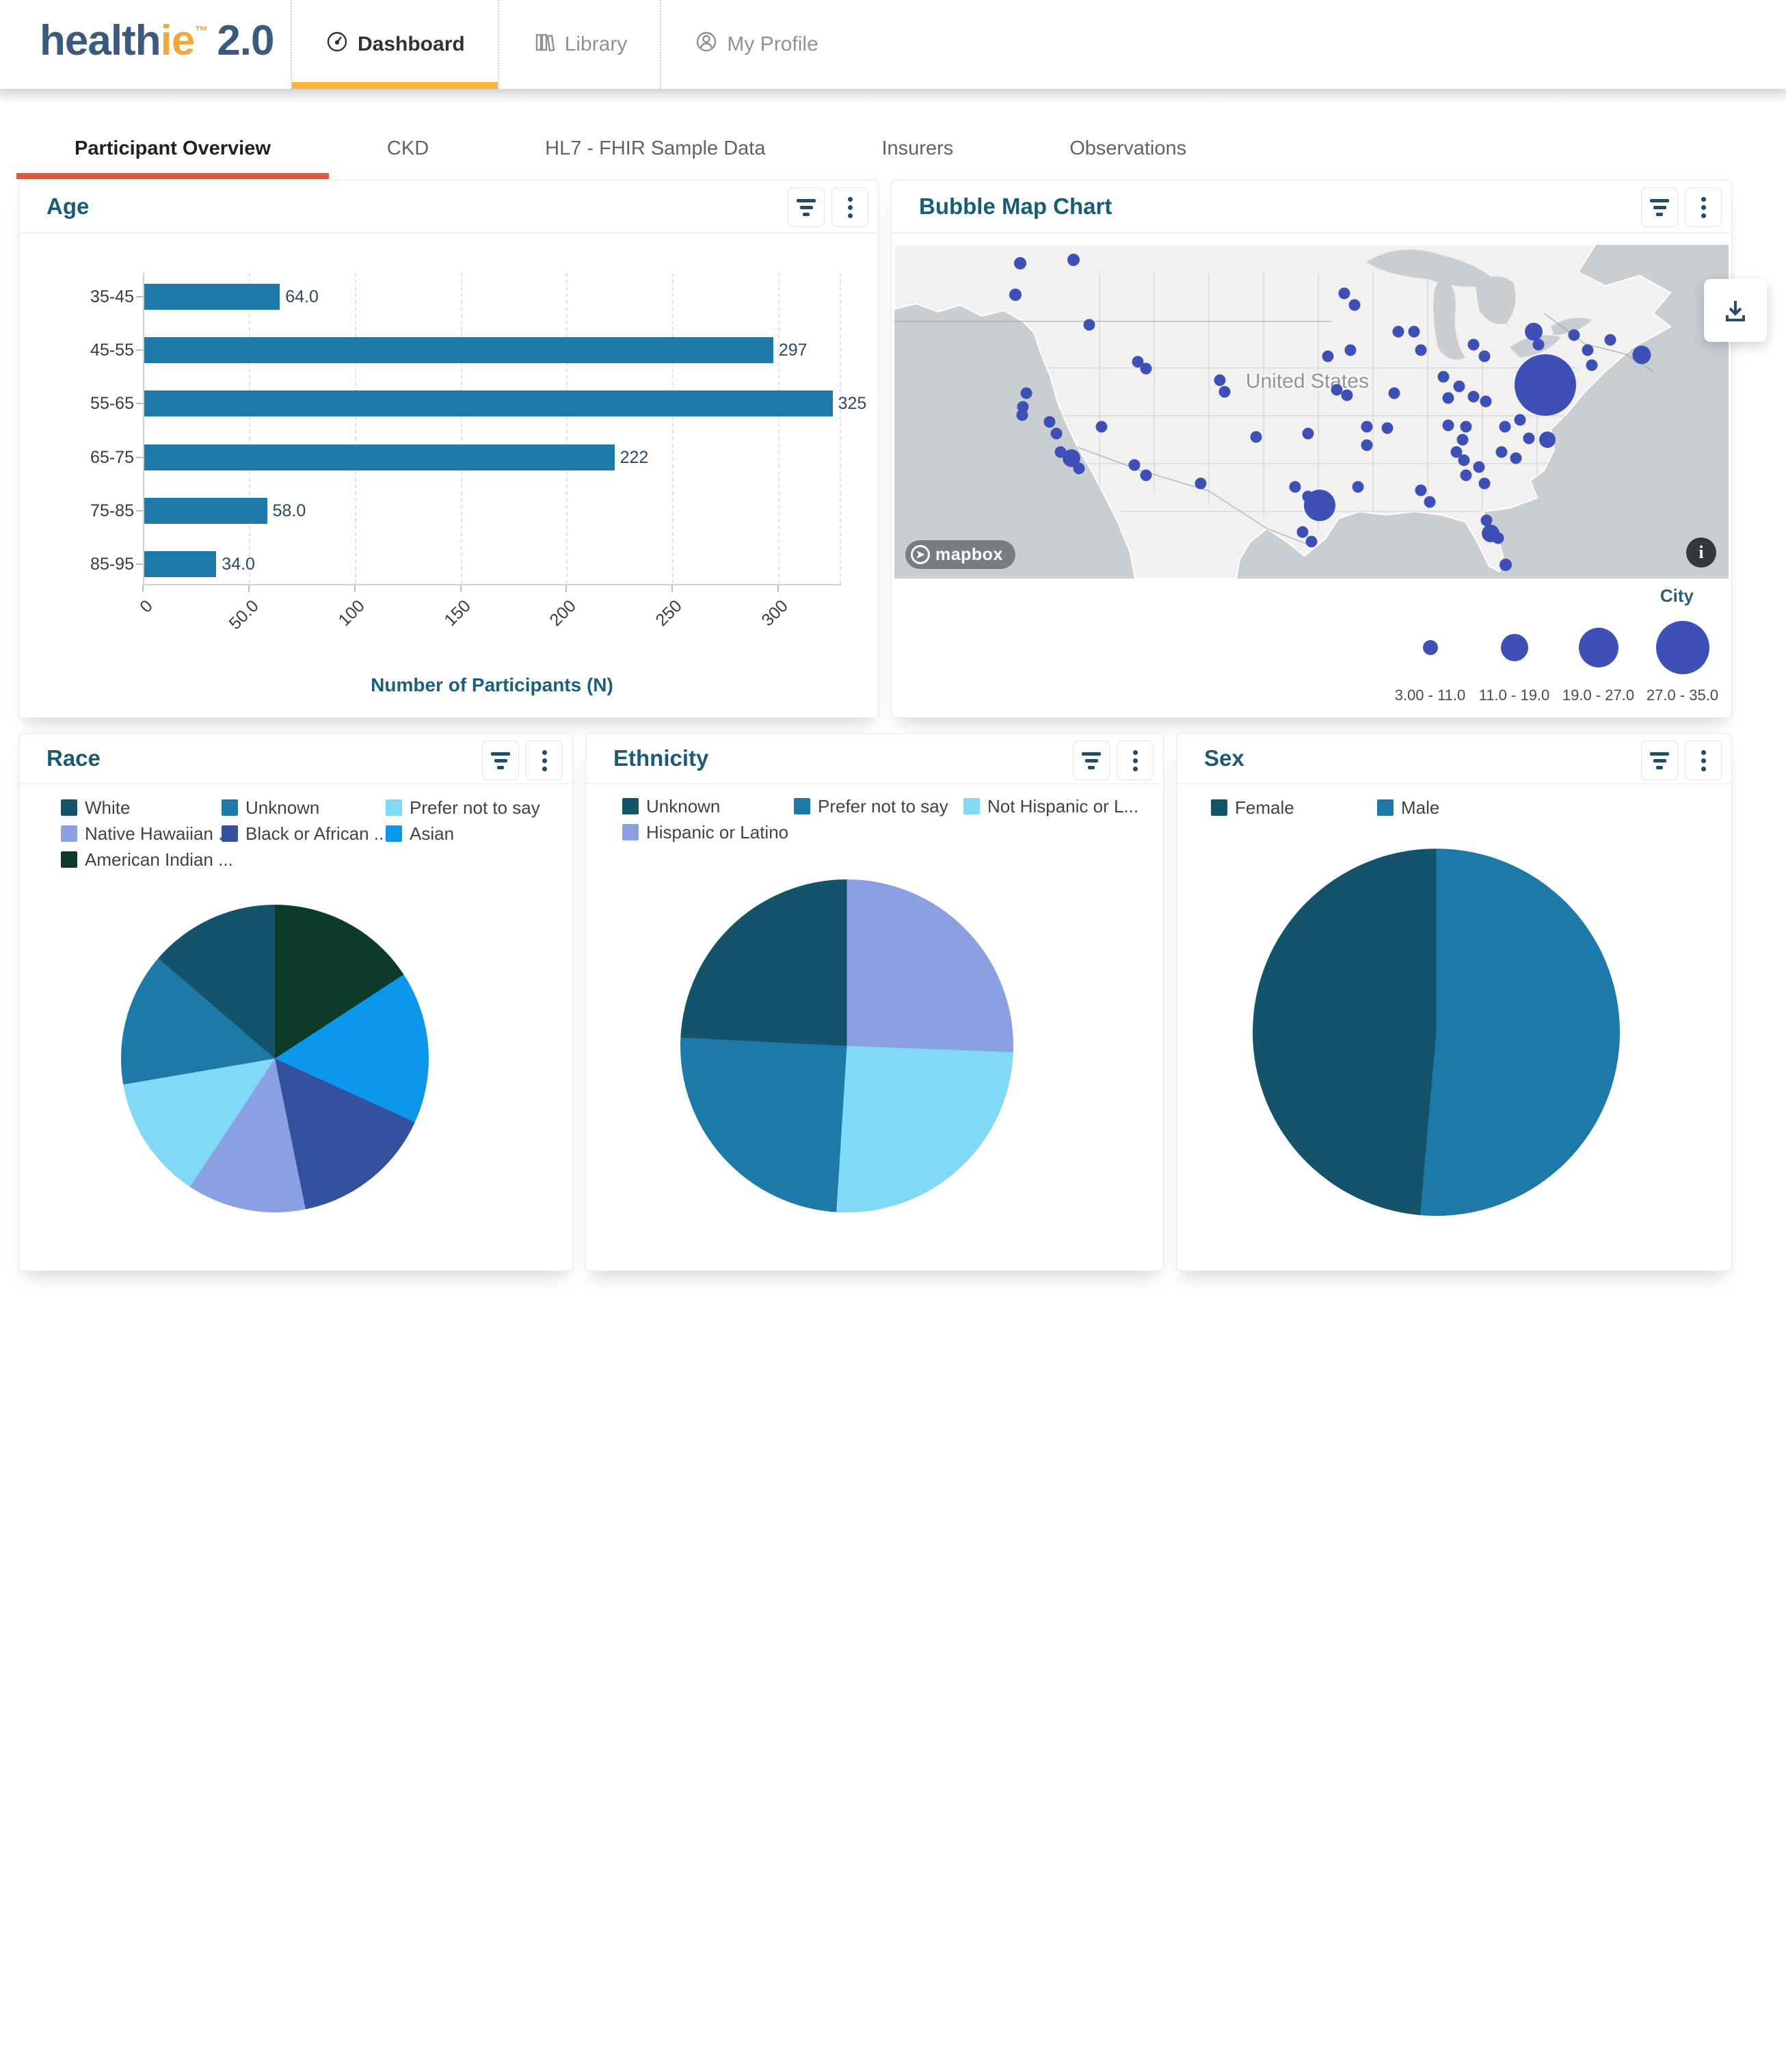 The height and width of the screenshot is (2072, 1786). Describe the element at coordinates (917, 148) in the screenshot. I see `tab-insurers: Insurers` at that location.